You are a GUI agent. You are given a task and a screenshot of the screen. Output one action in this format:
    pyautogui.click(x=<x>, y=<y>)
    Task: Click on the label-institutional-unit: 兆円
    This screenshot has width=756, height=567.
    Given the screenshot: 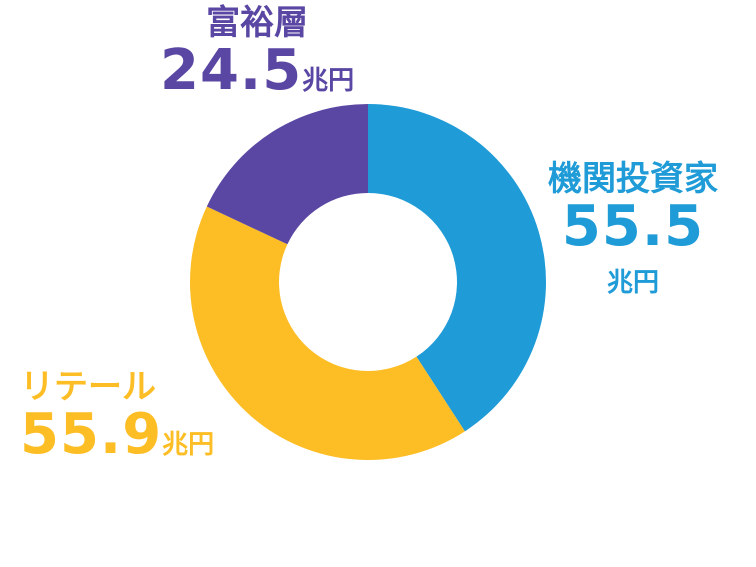 What is the action you would take?
    pyautogui.click(x=632, y=283)
    